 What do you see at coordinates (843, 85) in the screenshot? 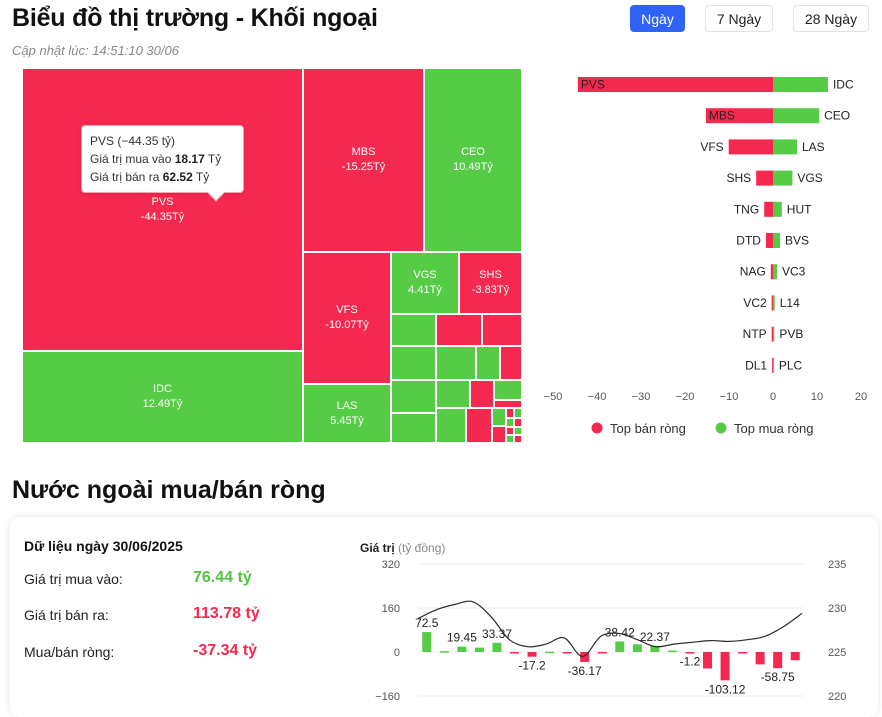
I see `buy-stock-label: IDC` at bounding box center [843, 85].